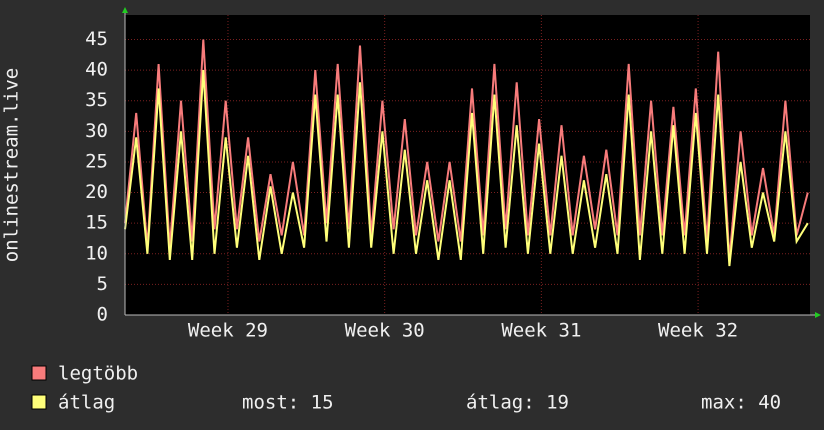 The width and height of the screenshot is (824, 430). I want to click on x-tick-label: Week 29, so click(228, 331).